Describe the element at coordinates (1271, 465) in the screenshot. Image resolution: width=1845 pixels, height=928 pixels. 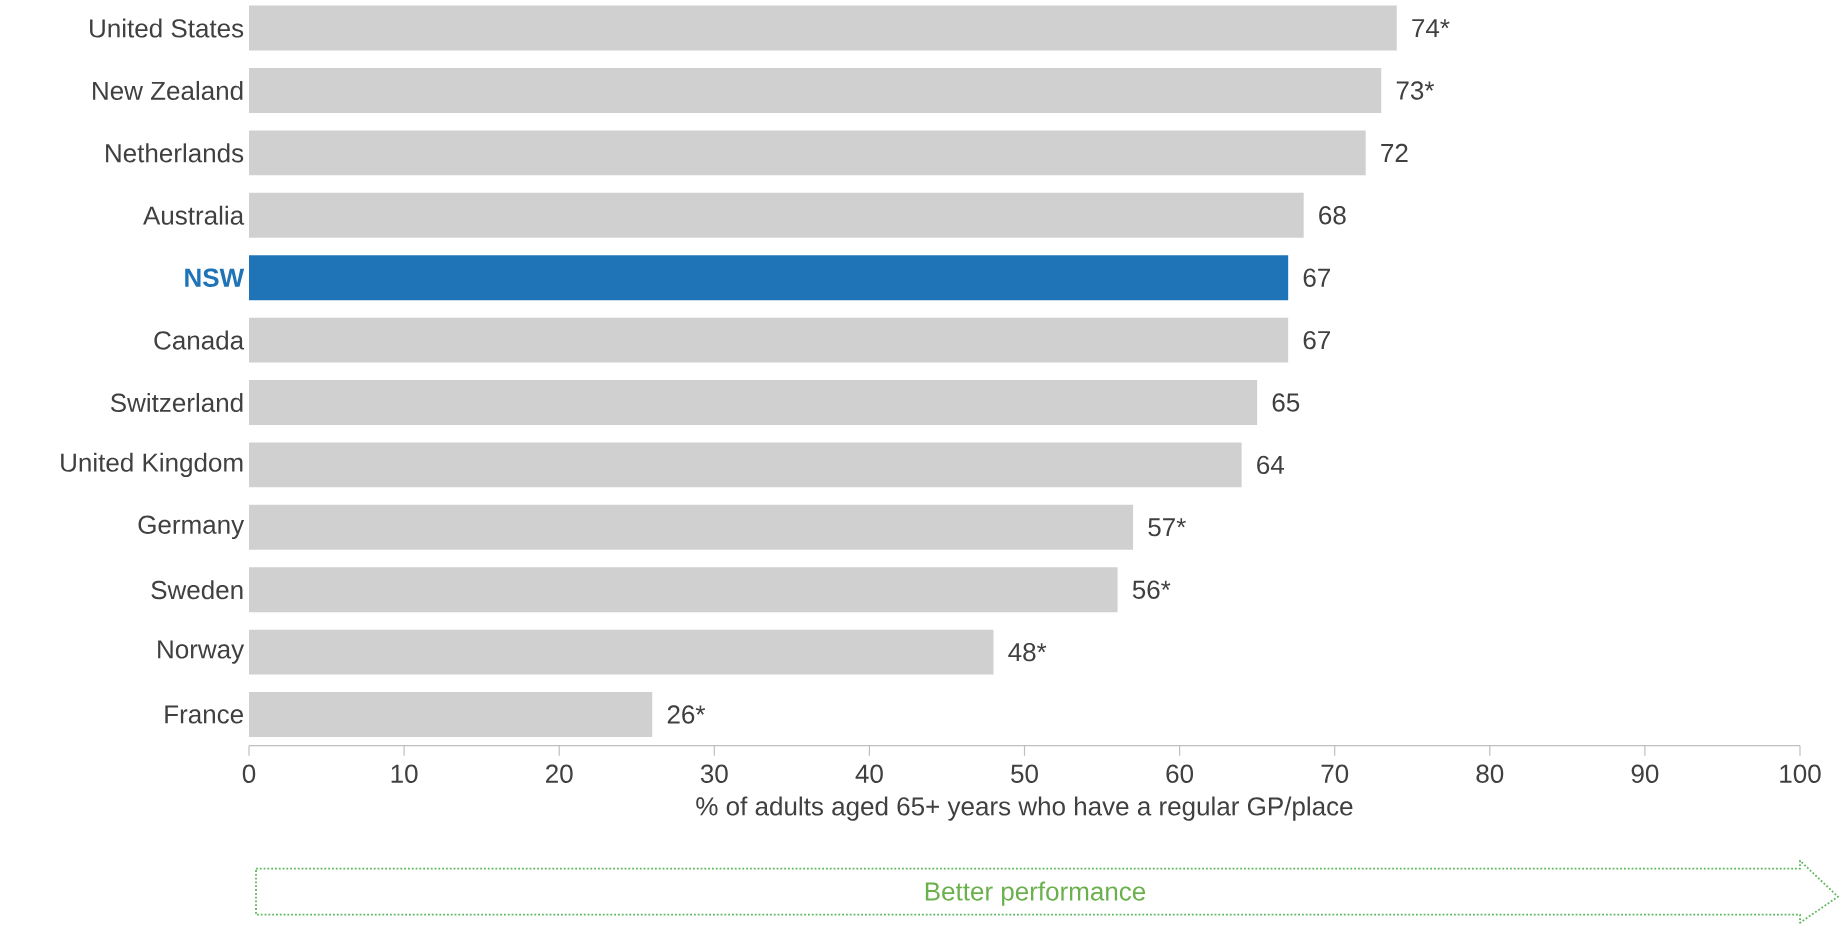
I see `data-label: 64` at that location.